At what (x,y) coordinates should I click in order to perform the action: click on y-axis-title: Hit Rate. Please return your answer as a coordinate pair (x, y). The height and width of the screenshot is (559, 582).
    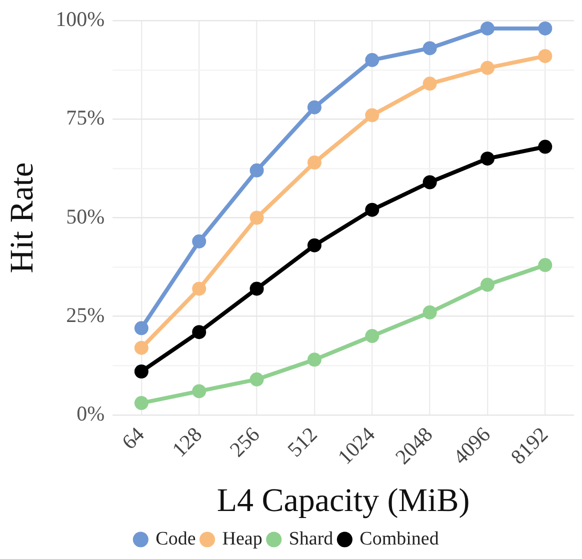
    Looking at the image, I should click on (22, 218).